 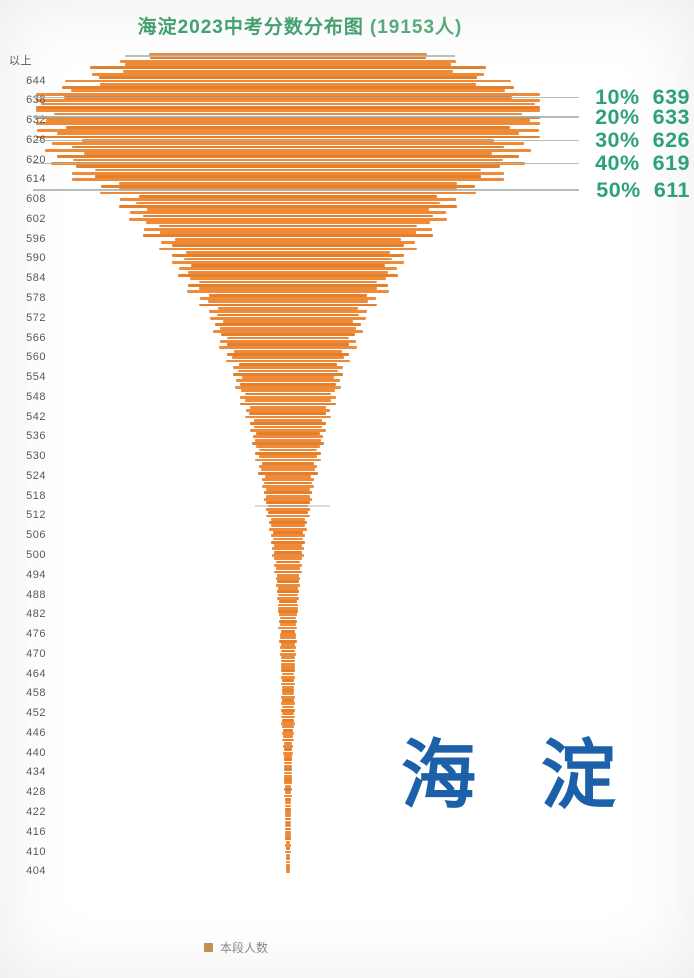 I want to click on y-axis-tick-label: 542, so click(x=36, y=416).